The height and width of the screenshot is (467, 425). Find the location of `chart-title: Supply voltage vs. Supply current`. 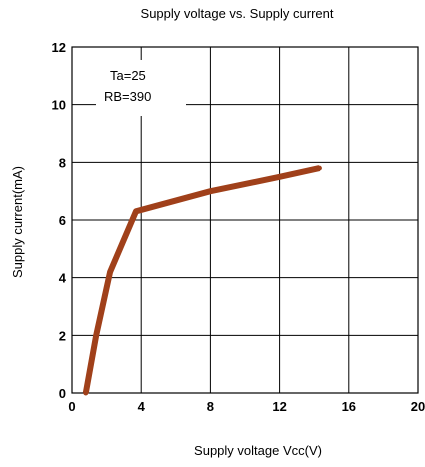

chart-title: Supply voltage vs. Supply current is located at coordinates (237, 13).